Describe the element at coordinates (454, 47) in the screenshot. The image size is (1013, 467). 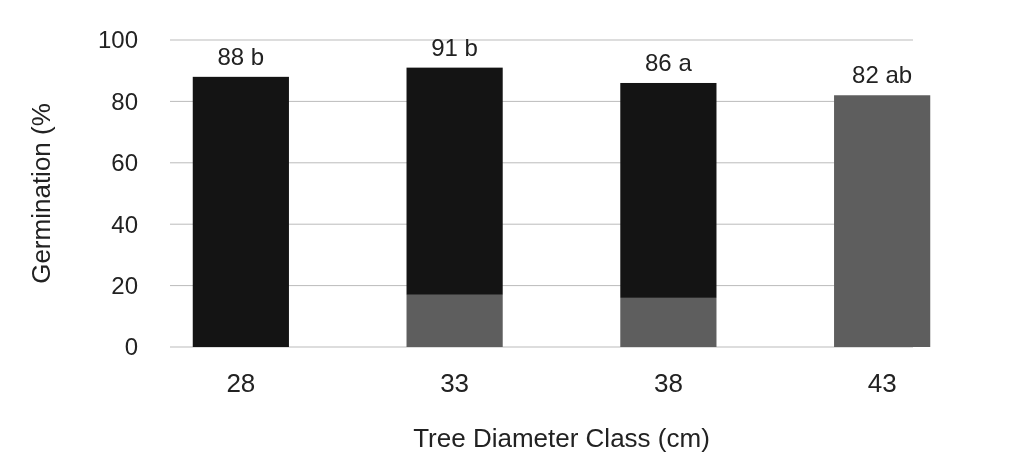
I see `total-label: 91 b` at that location.